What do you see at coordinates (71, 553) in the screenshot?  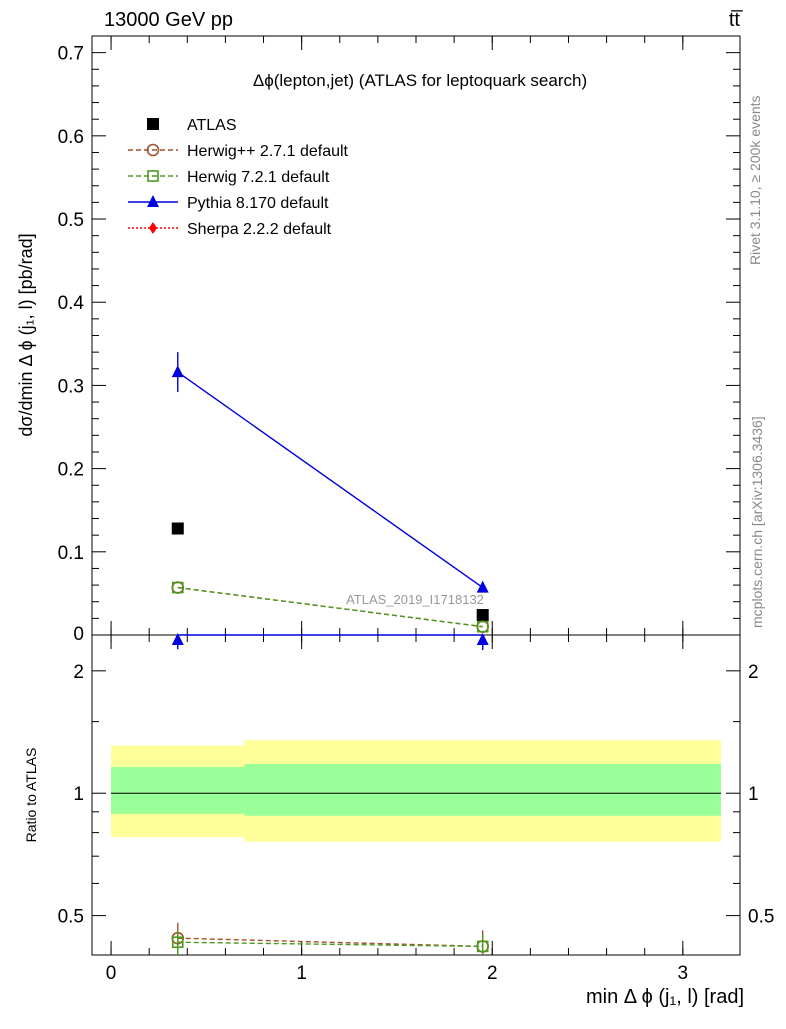 I see `upper-y-tick-label: 0.1` at bounding box center [71, 553].